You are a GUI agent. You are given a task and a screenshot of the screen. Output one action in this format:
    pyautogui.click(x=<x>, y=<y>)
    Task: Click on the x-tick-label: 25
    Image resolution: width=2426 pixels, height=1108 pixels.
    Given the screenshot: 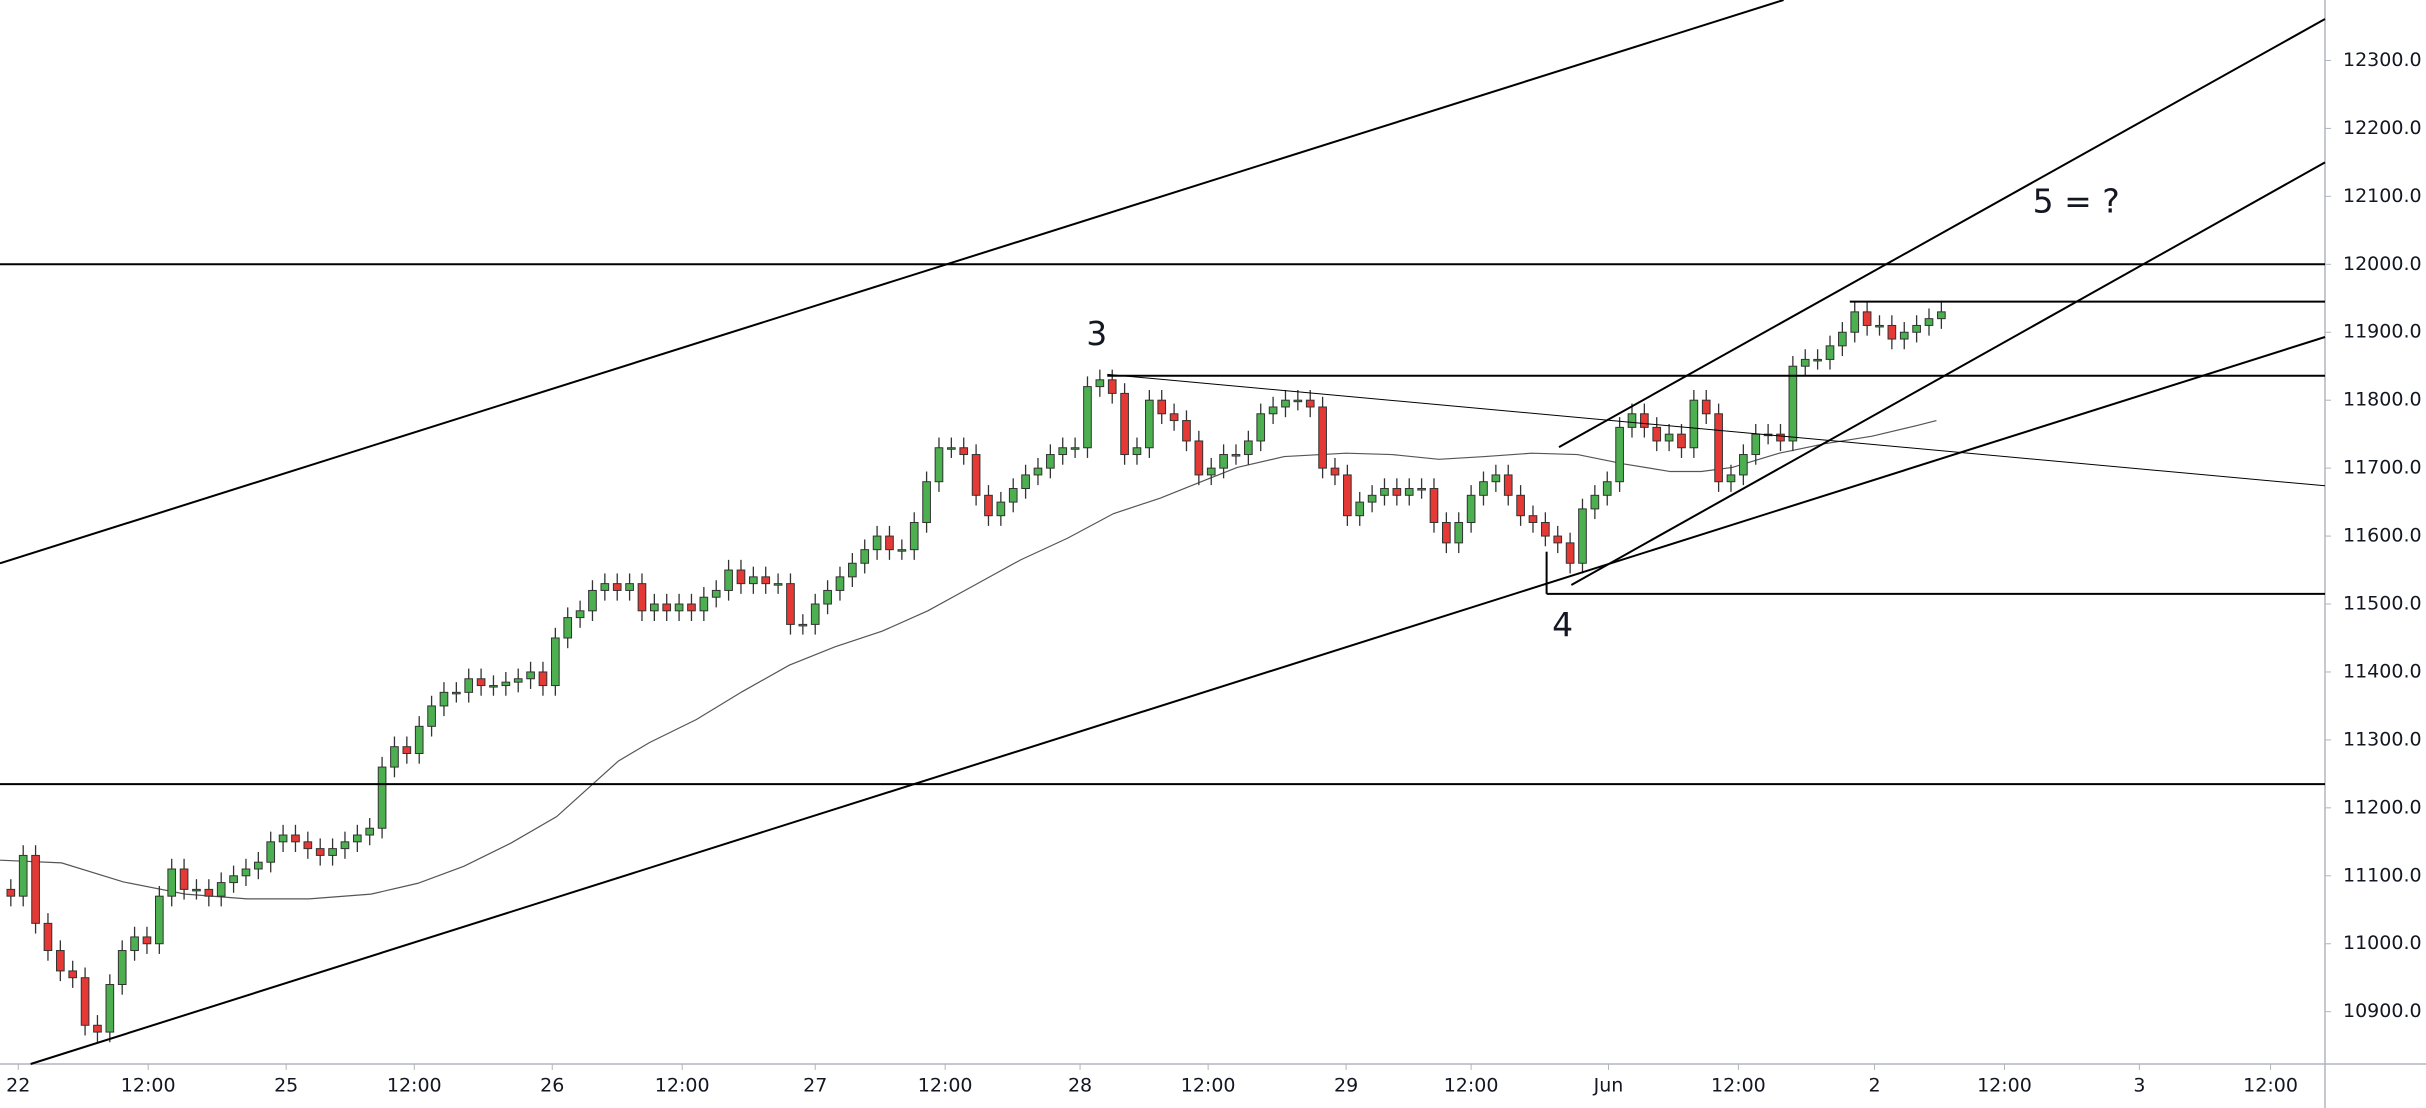 What is the action you would take?
    pyautogui.click(x=286, y=1086)
    